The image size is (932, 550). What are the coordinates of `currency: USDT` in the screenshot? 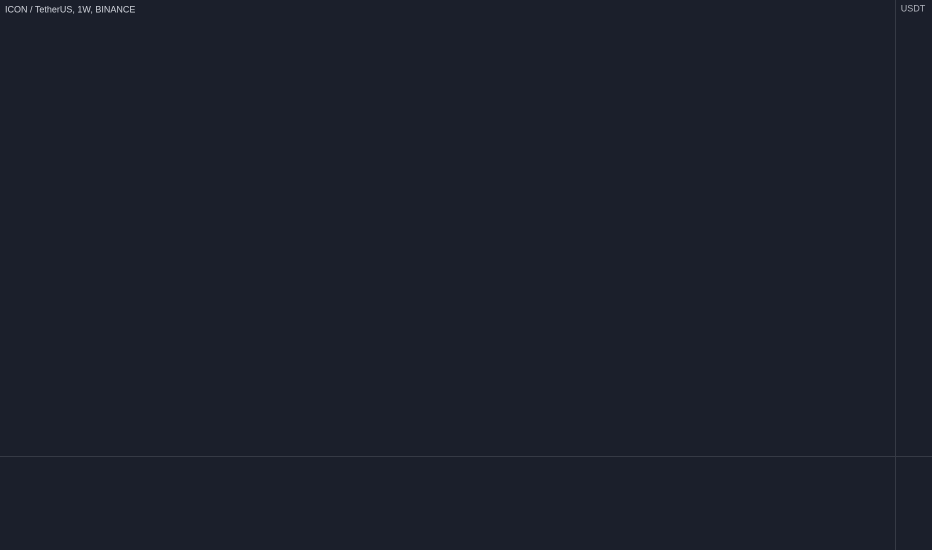 It's located at (913, 8).